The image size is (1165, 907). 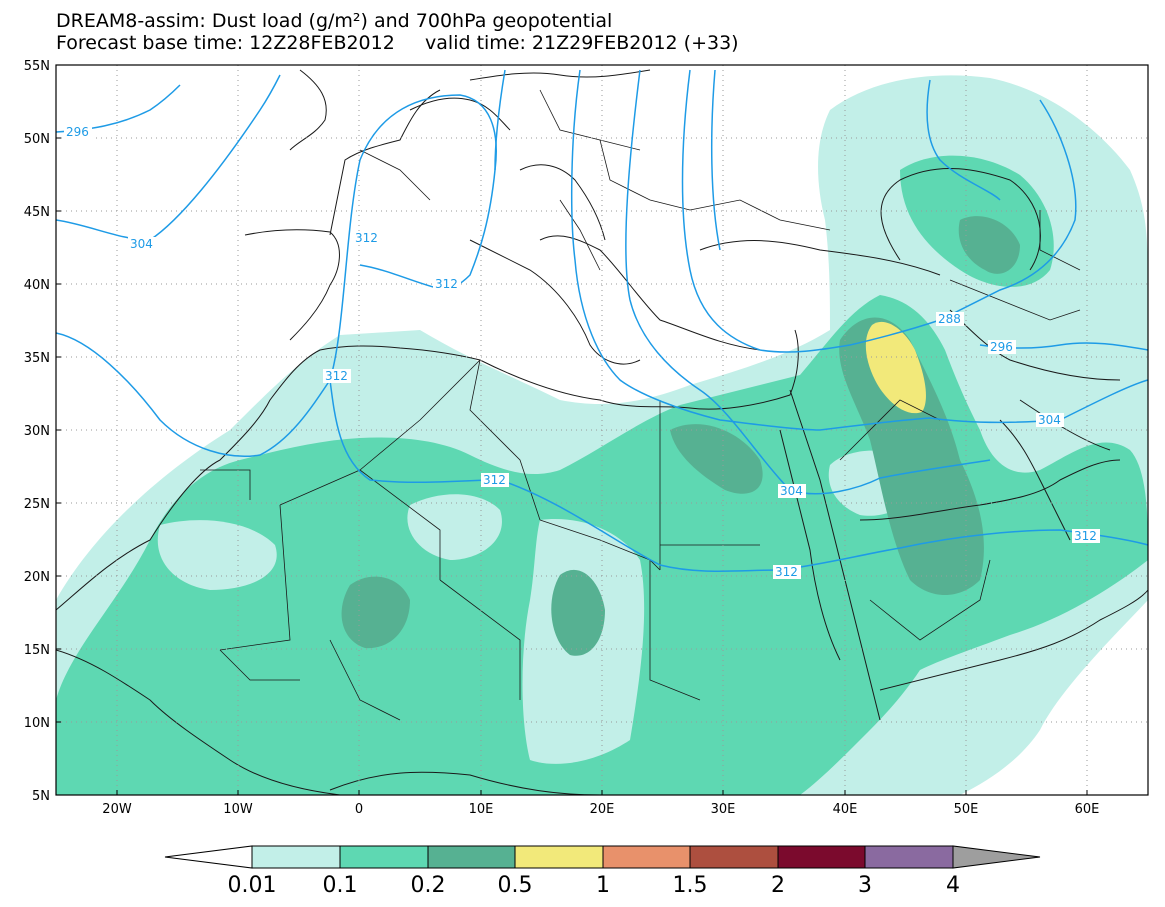 I want to click on colorbar-tick-label: 3, so click(x=865, y=885).